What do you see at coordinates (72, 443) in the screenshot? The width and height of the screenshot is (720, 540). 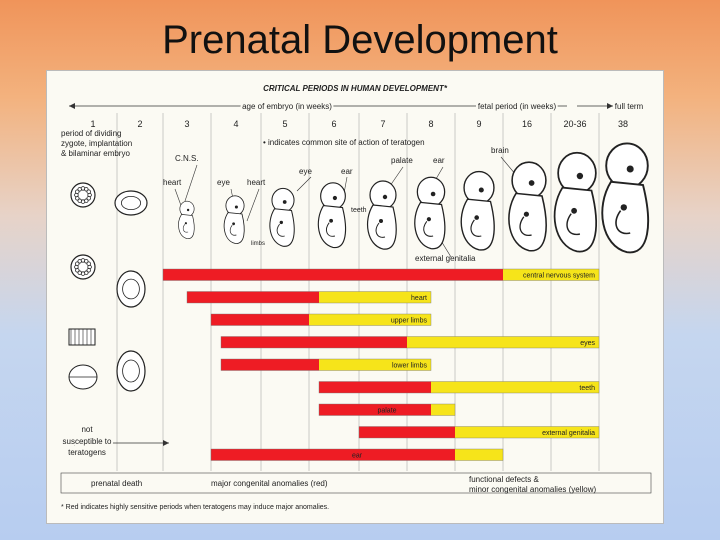 I see `not-susceptible-arrow-left` at bounding box center [72, 443].